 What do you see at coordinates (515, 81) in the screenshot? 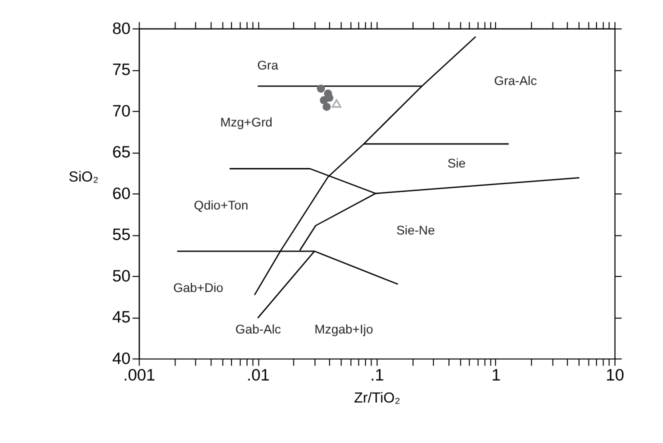
I see `annotation: Gra-Alc` at bounding box center [515, 81].